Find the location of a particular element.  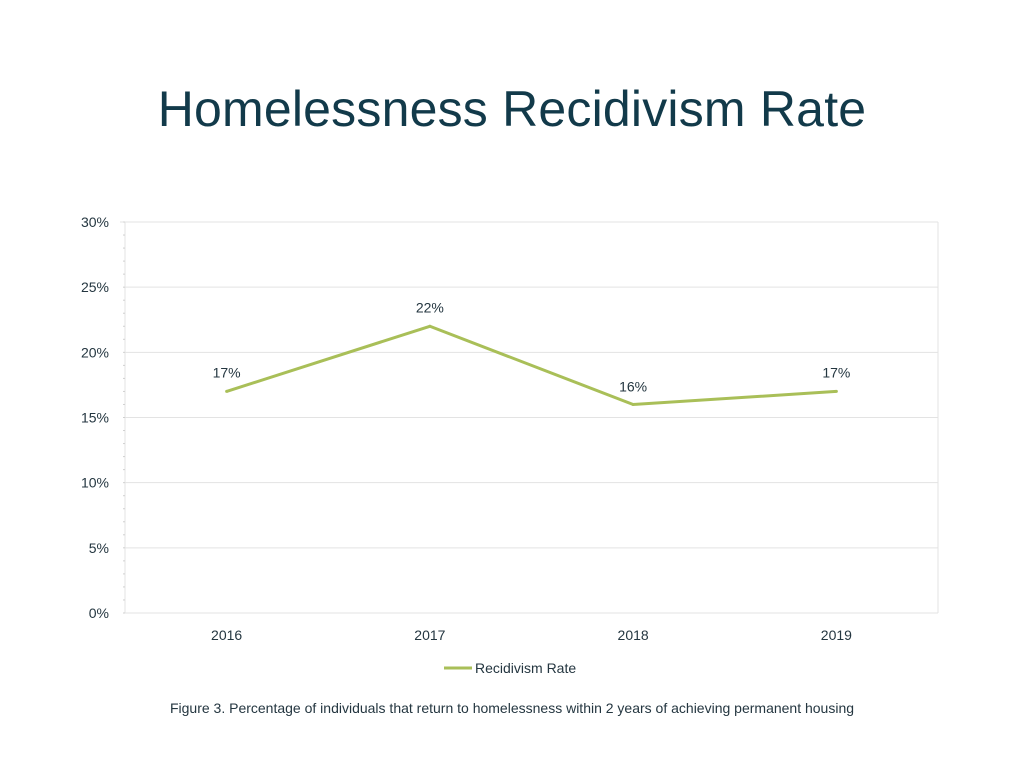

series-lines is located at coordinates (531, 365).